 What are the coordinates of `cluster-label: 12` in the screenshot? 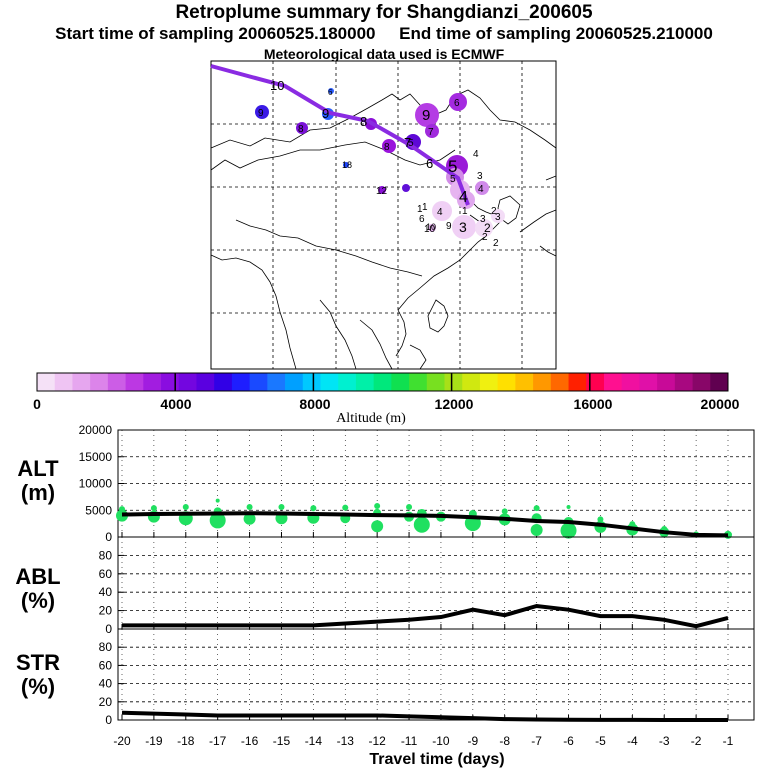 It's located at (382, 191).